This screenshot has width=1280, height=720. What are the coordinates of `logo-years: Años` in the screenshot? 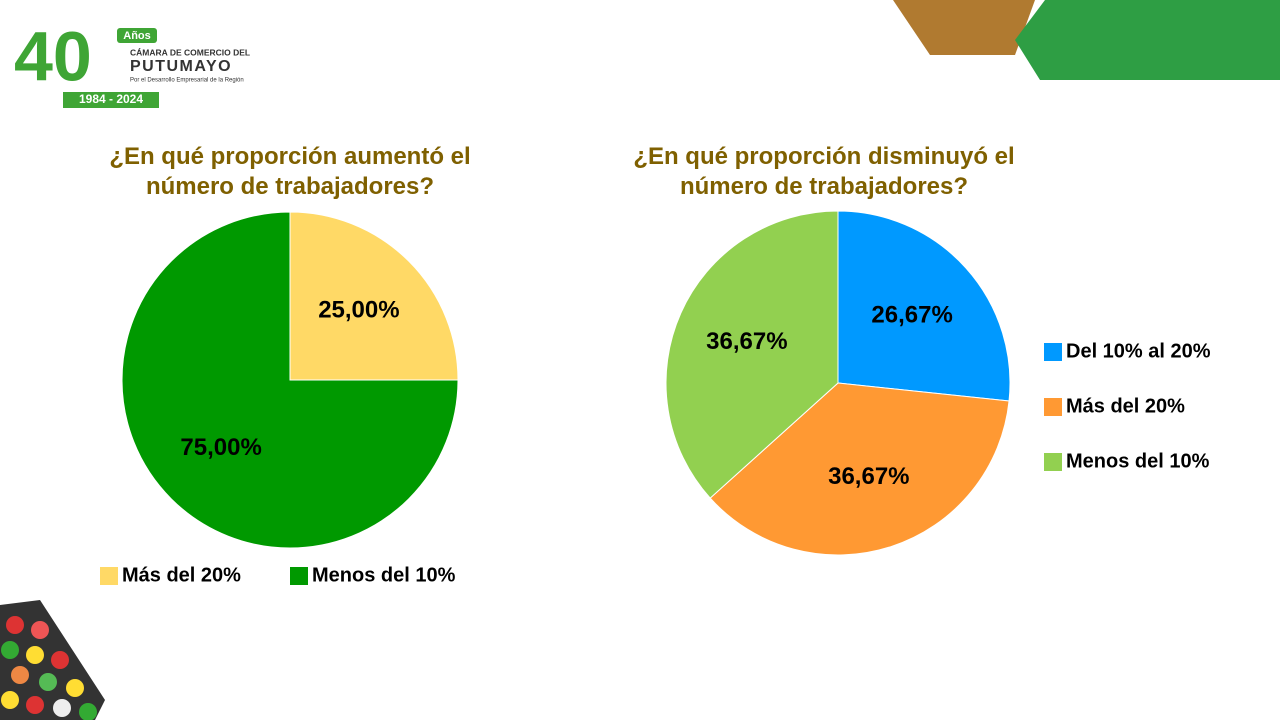 It's located at (137, 36).